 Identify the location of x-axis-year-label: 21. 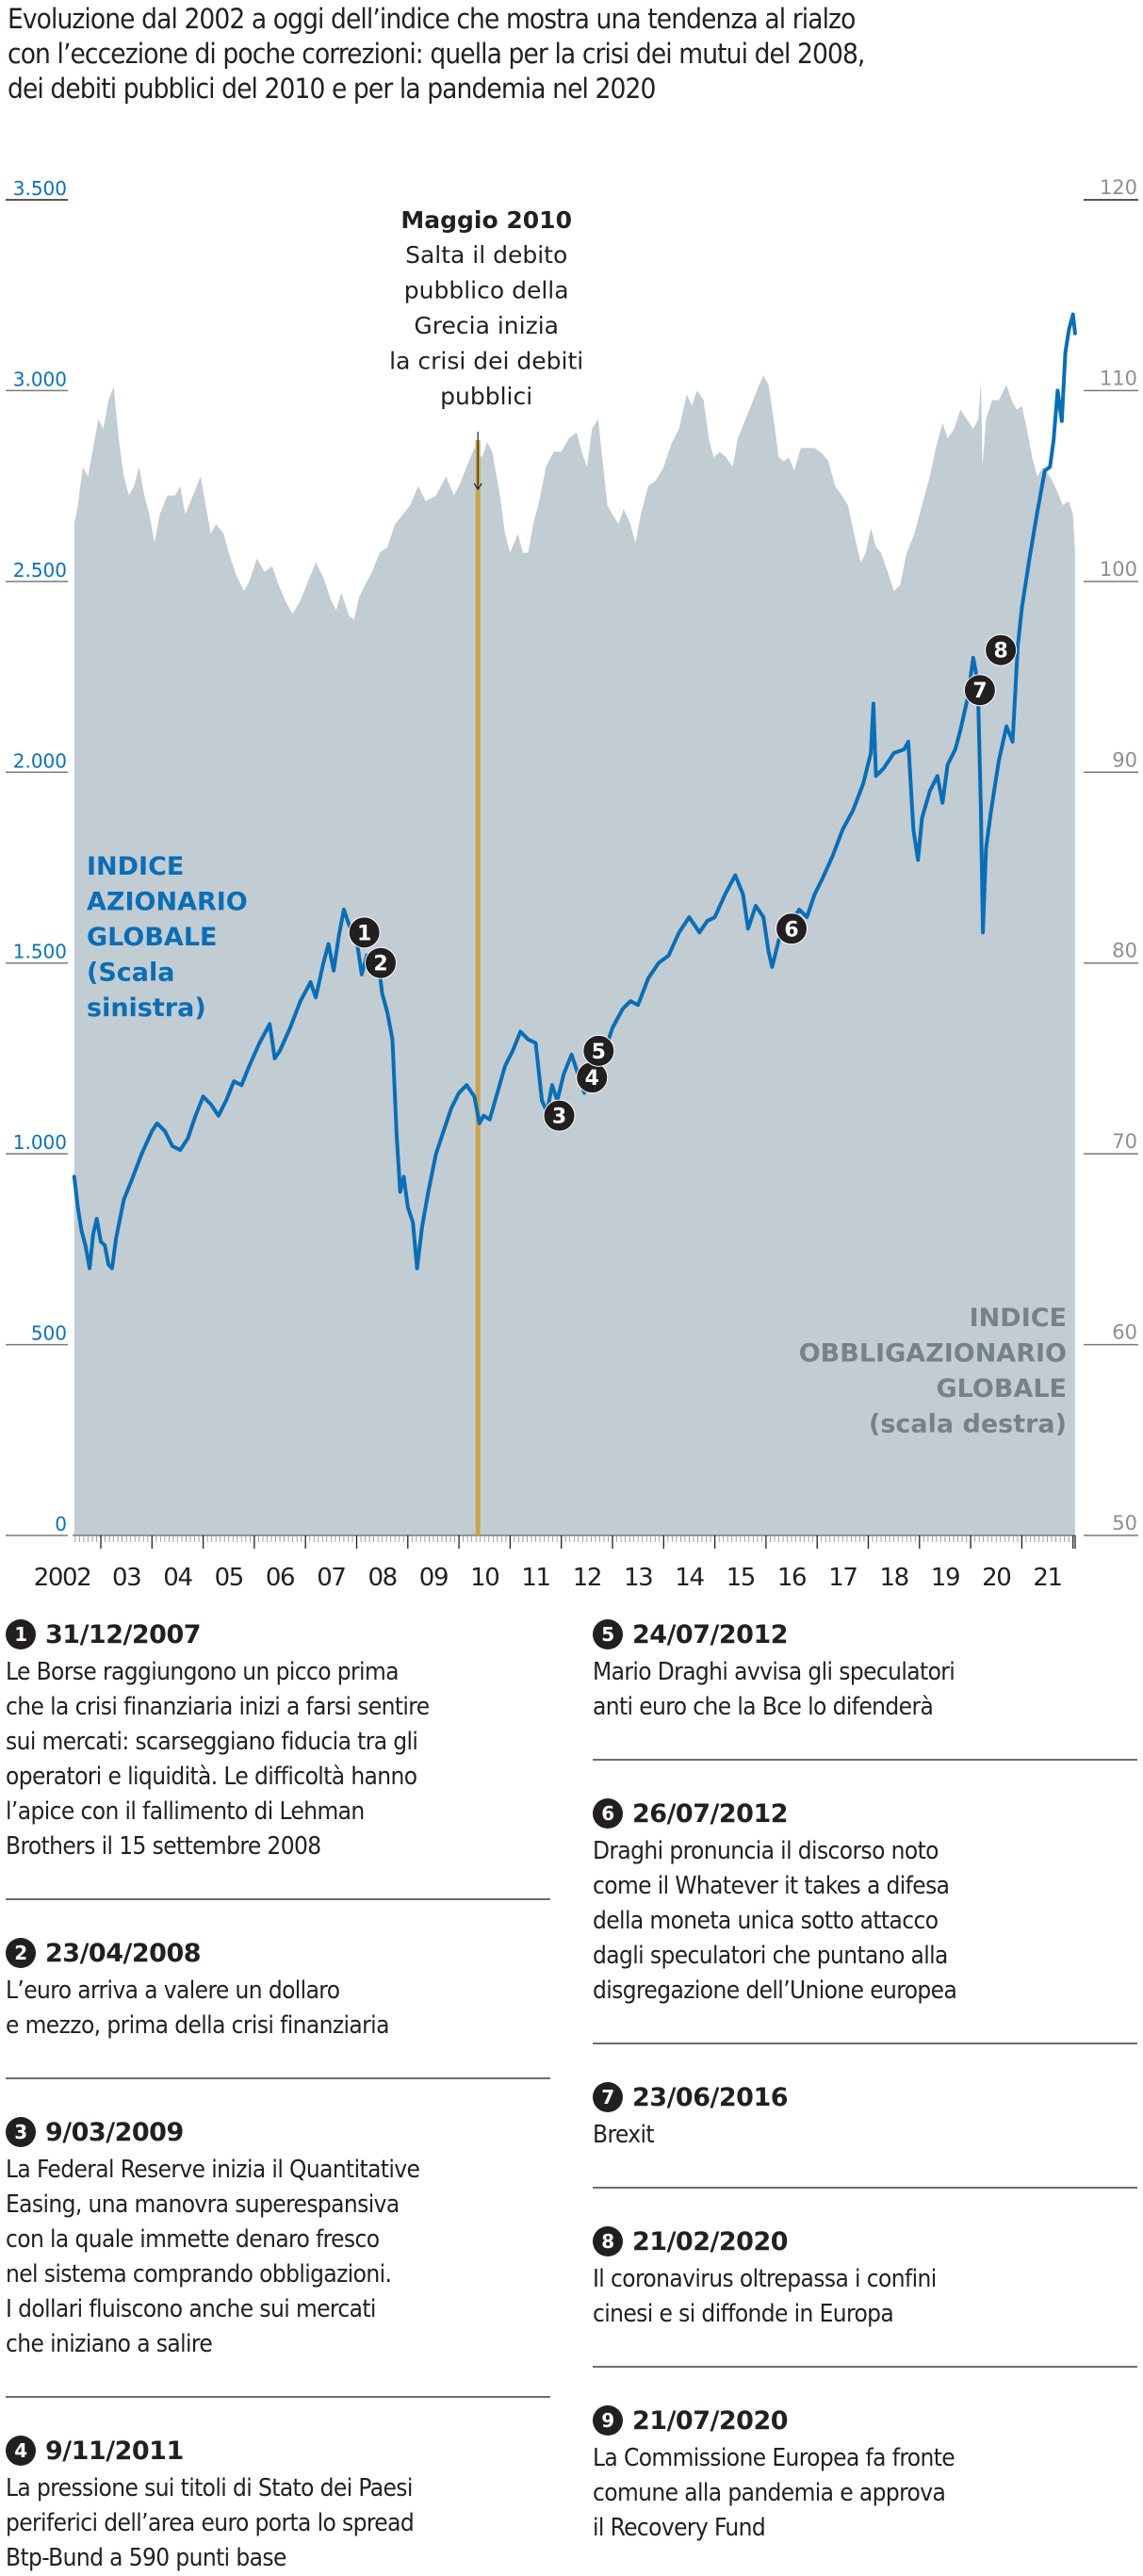
(1047, 1578).